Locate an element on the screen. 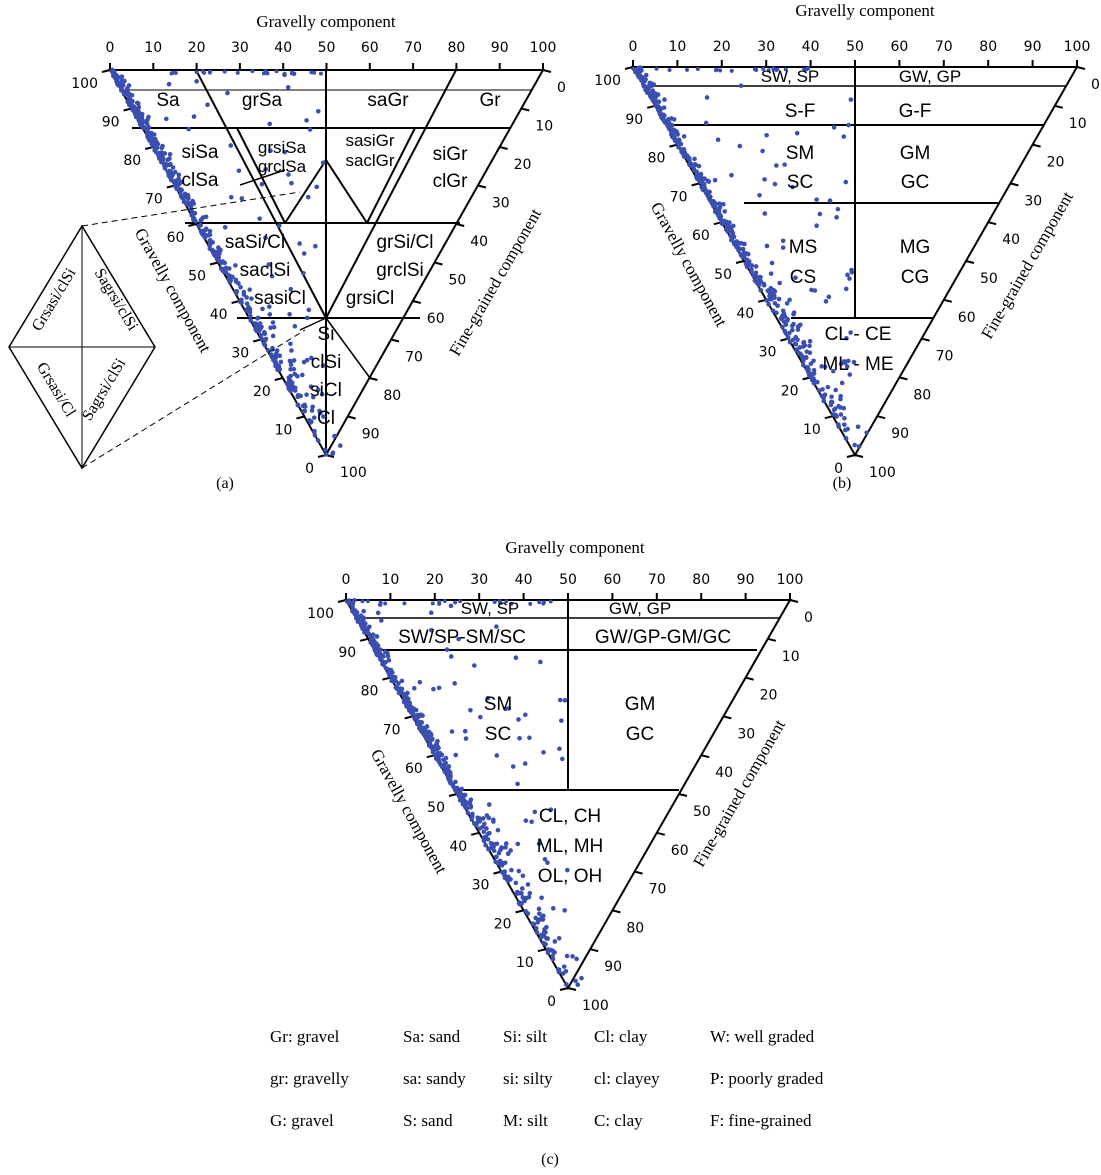 The width and height of the screenshot is (1101, 1175). tick-label: 80 is located at coordinates (370, 692).